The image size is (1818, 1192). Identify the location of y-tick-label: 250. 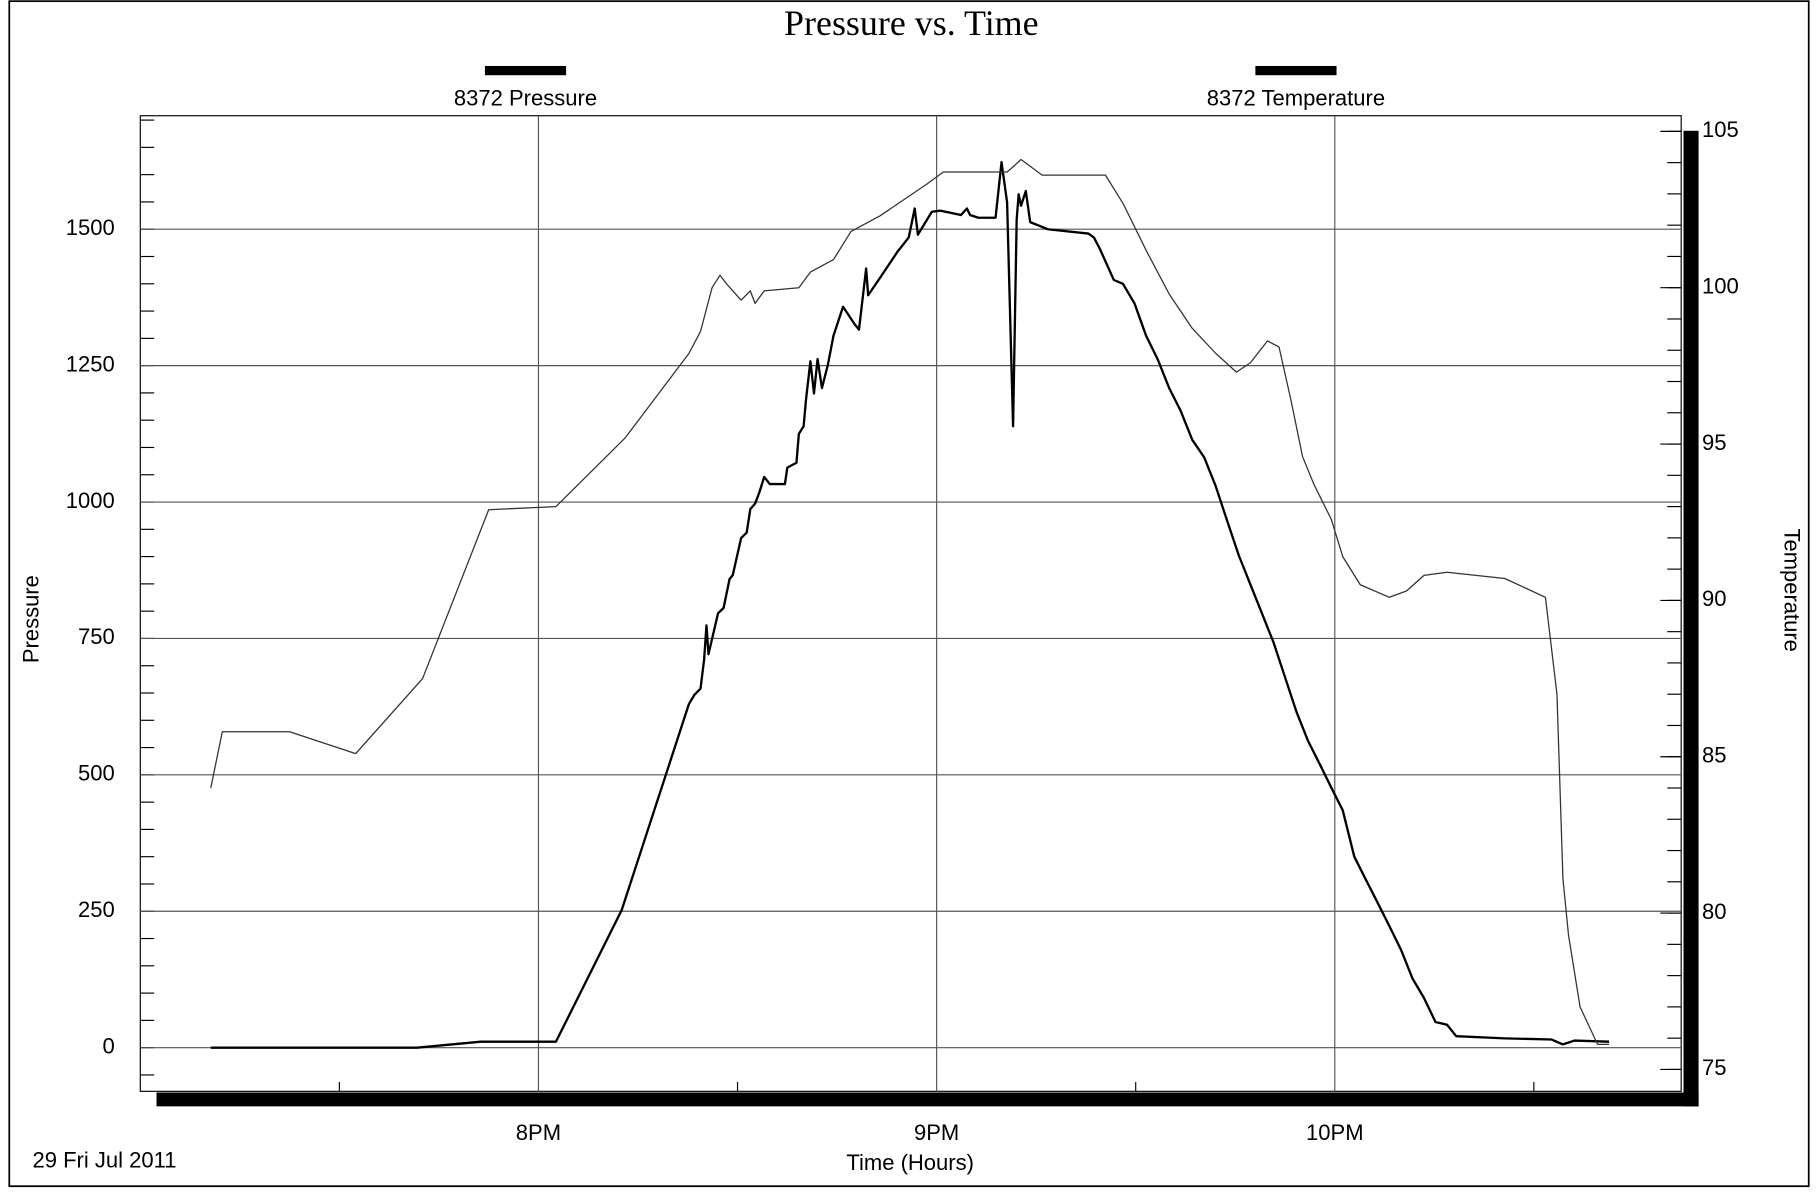
(96, 909).